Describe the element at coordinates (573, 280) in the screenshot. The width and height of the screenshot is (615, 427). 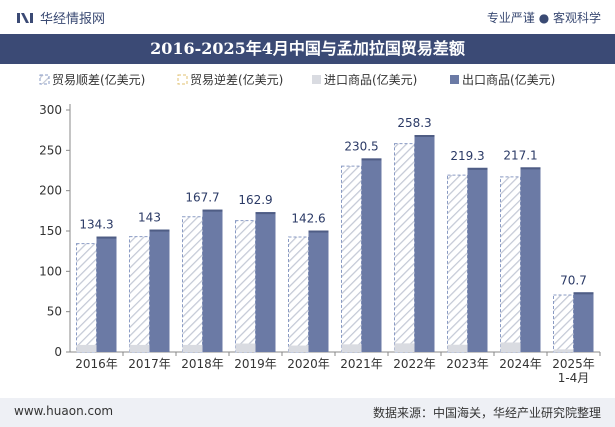
I see `data-label: 70.7` at that location.